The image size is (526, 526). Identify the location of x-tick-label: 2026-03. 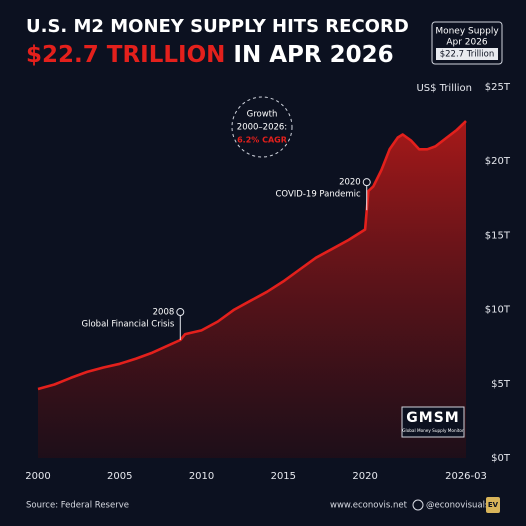
(466, 476).